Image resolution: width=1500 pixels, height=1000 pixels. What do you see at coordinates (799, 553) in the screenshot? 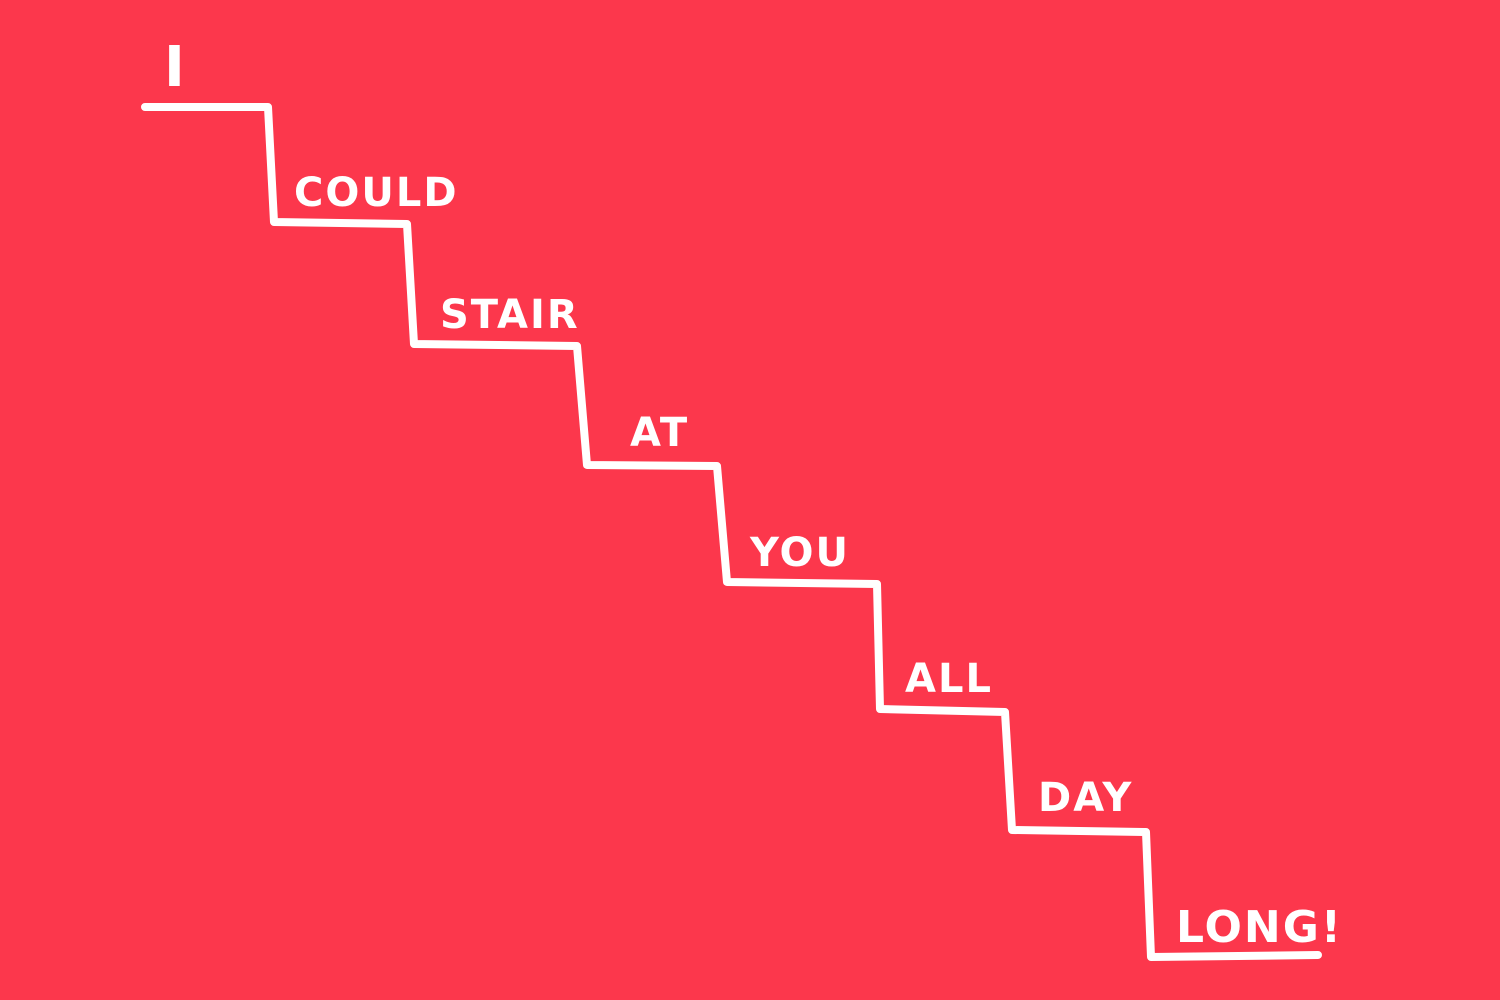
I see `word-you: YOU` at bounding box center [799, 553].